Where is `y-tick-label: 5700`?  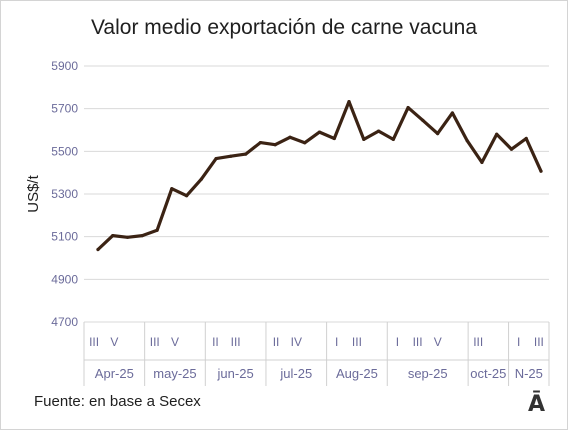
y-tick-label: 5700 is located at coordinates (64, 109).